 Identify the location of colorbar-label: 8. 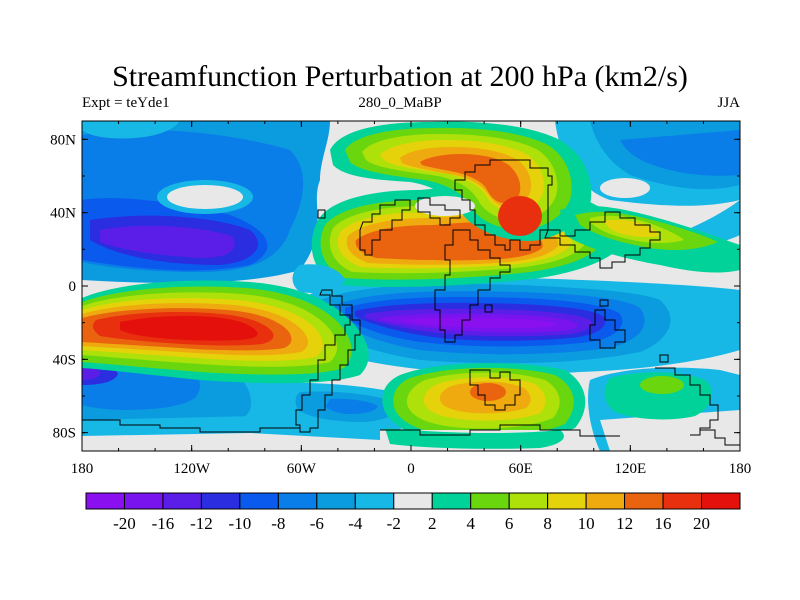
(547, 523).